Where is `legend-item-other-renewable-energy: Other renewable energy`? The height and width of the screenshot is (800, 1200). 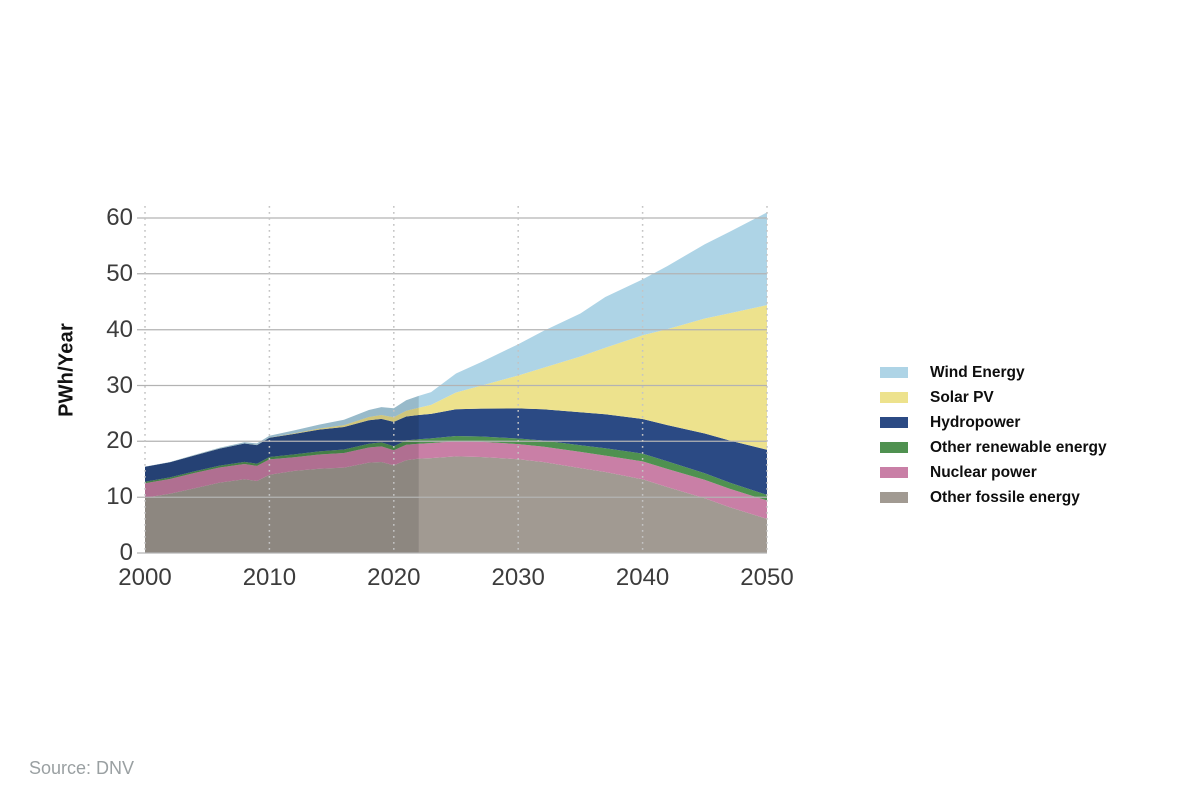
legend-item-other-renewable-energy: Other renewable energy is located at coordinates (993, 447).